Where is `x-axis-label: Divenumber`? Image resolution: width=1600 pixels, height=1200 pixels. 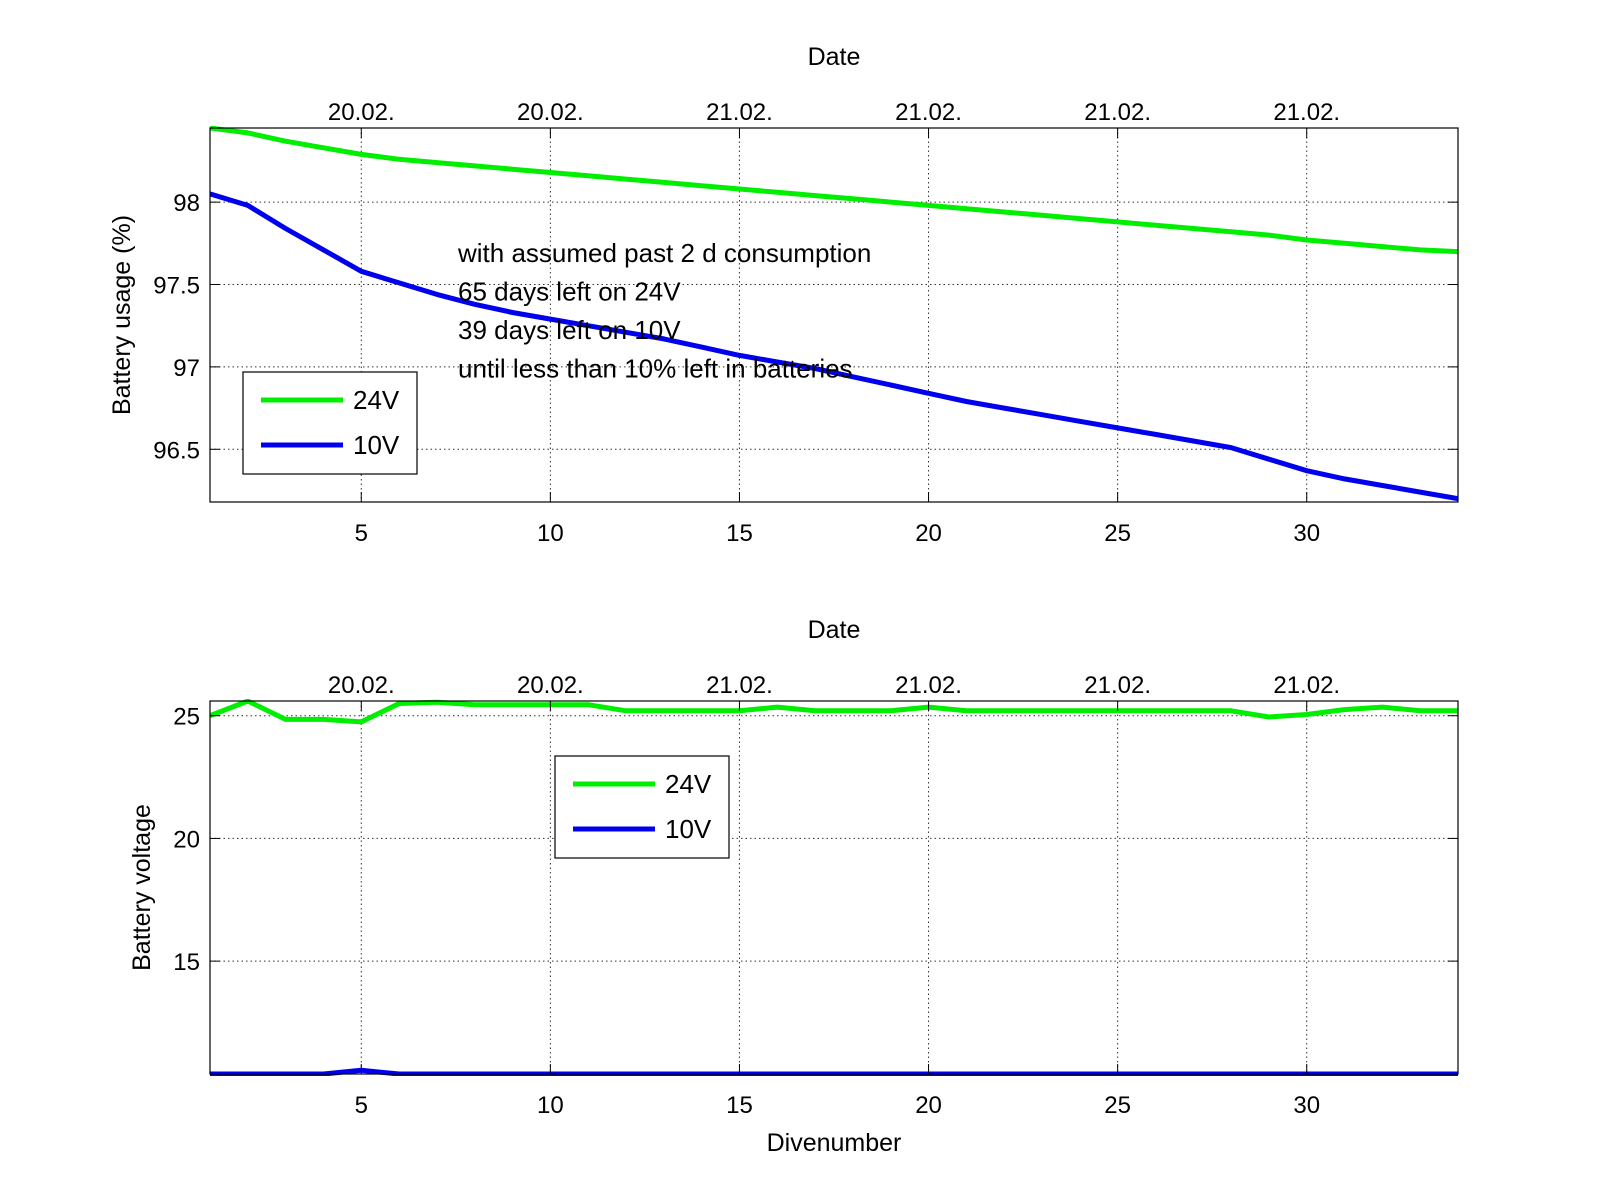 x-axis-label: Divenumber is located at coordinates (834, 1143).